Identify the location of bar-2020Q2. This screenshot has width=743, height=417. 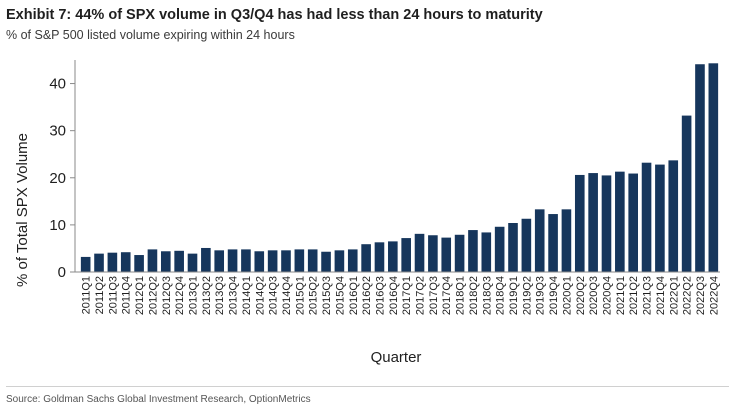
(579, 223).